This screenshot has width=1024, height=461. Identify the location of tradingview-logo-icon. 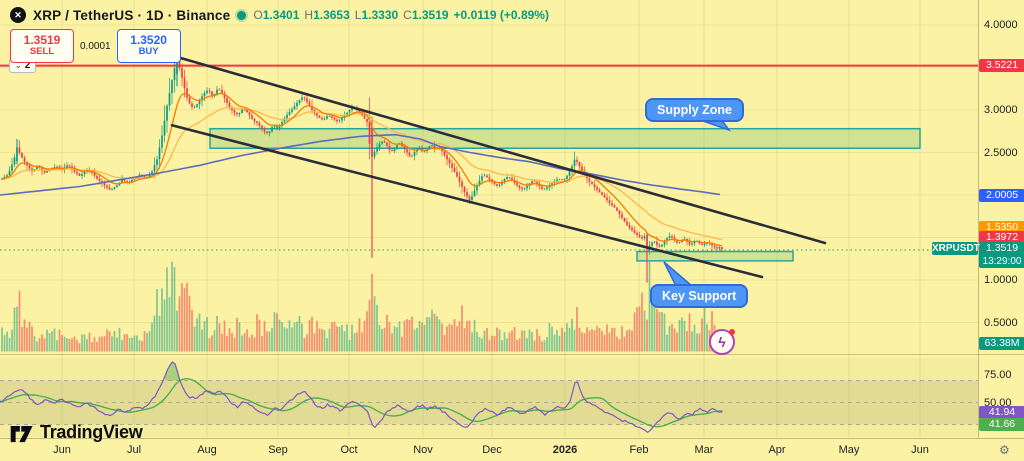
(21, 433).